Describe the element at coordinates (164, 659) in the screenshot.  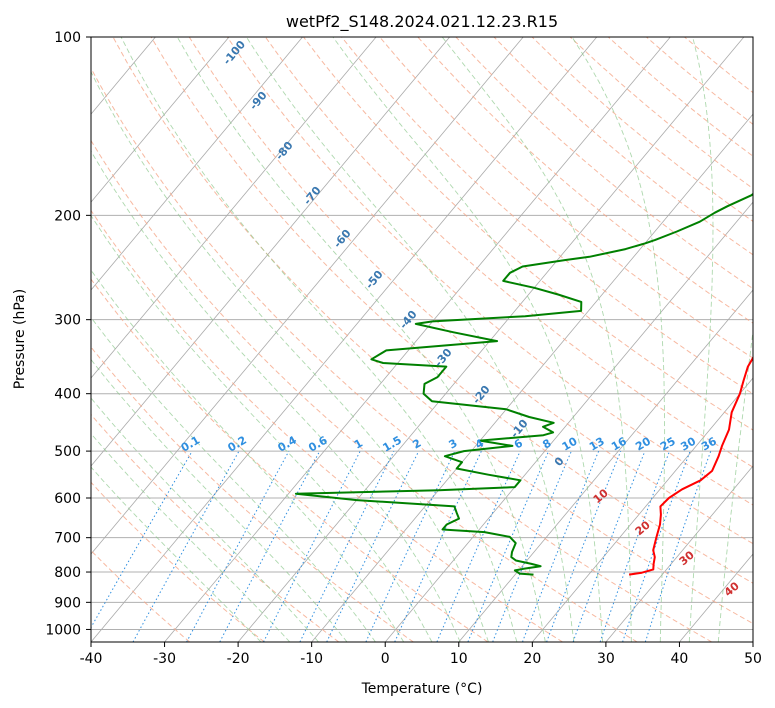
I see `x-tick-label: -30` at that location.